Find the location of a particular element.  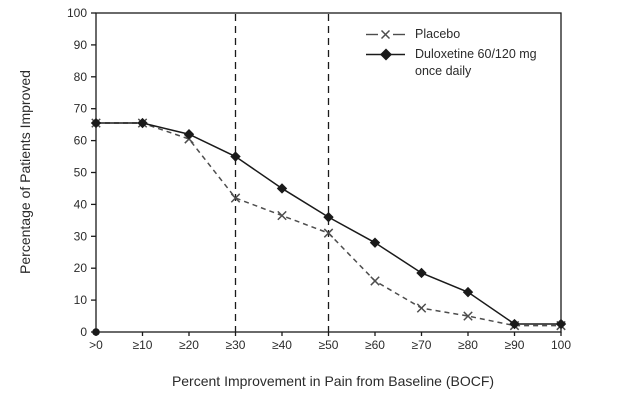

svg-text: ≥20 is located at coordinates (189, 345).